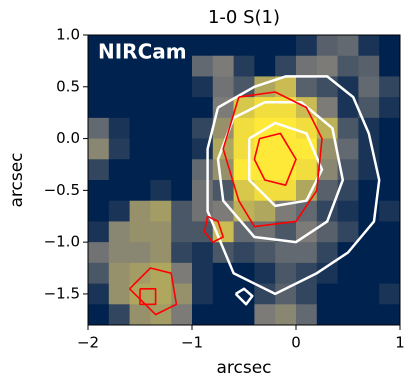 The image size is (419, 385). Describe the element at coordinates (62, 190) in the screenshot. I see `y-tick-label: −0.5` at that location.